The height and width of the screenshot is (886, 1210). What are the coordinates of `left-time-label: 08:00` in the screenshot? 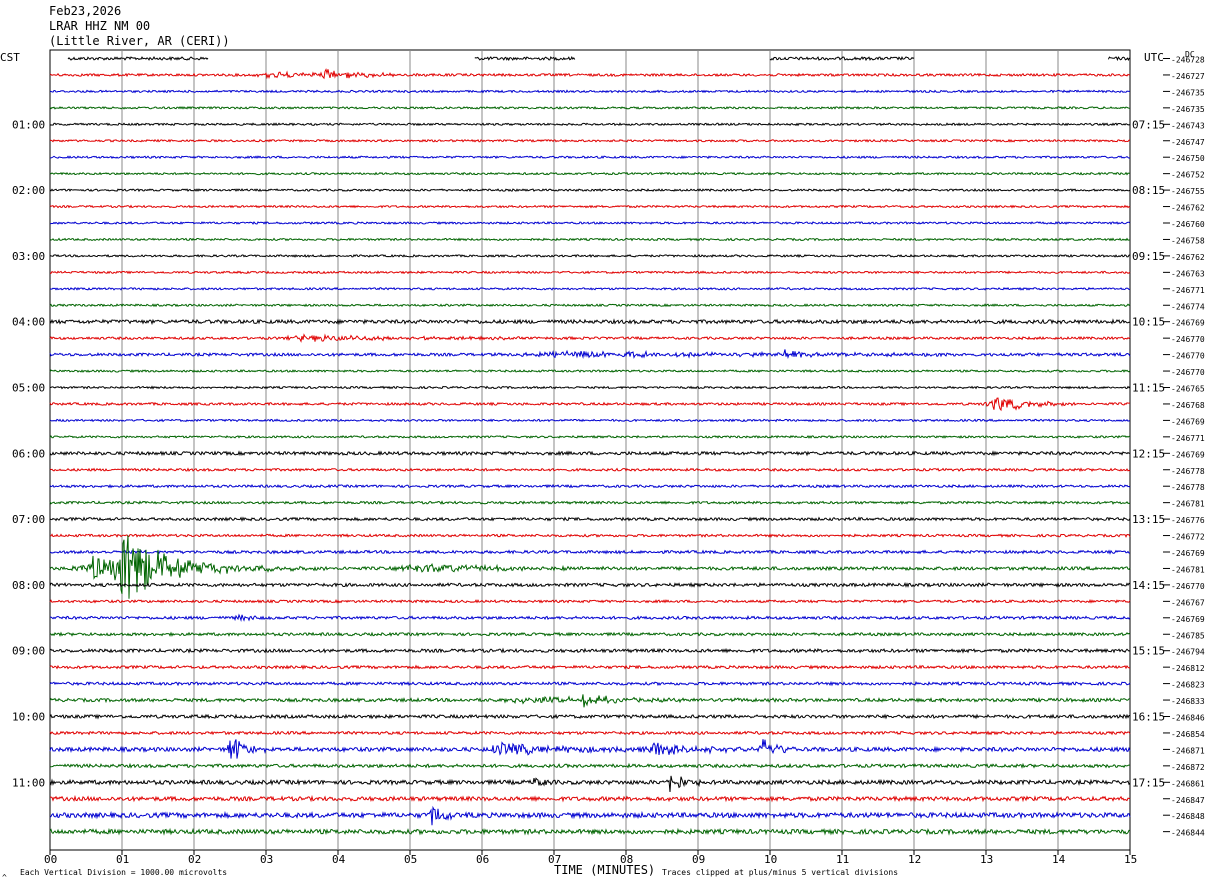 It's located at (28, 585).